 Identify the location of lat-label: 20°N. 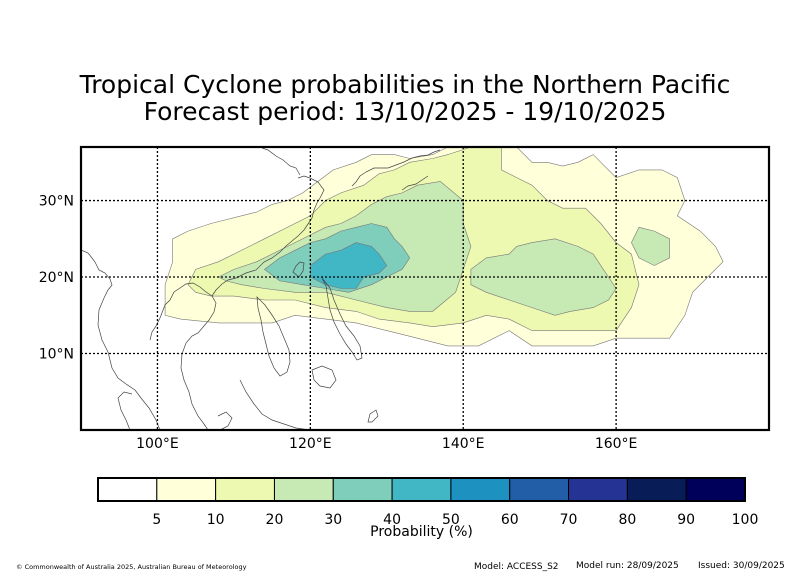
(56, 278).